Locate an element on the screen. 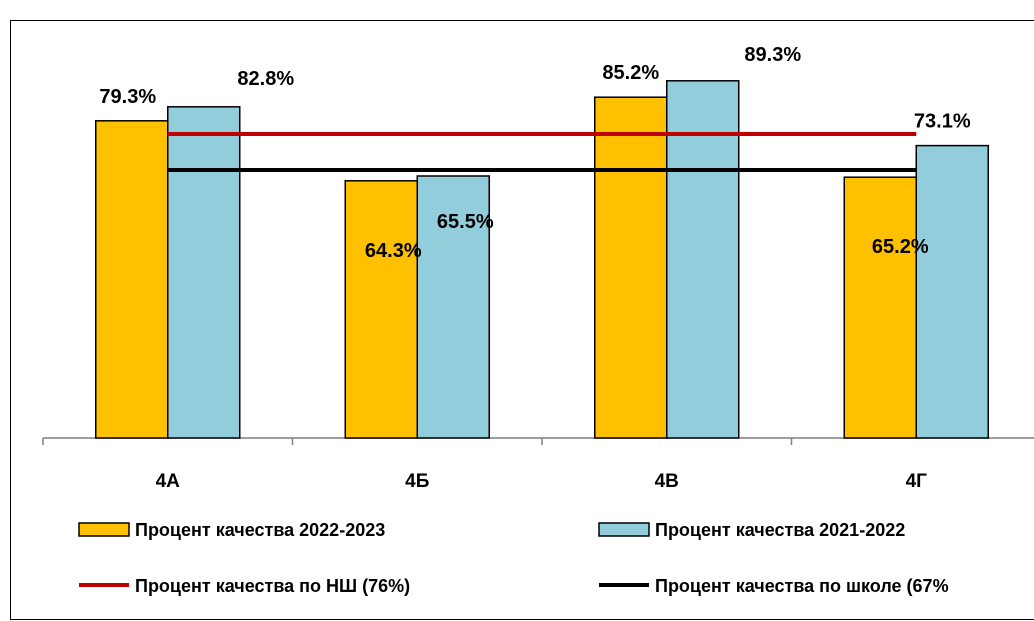  data-label: 82.8% is located at coordinates (265, 79).